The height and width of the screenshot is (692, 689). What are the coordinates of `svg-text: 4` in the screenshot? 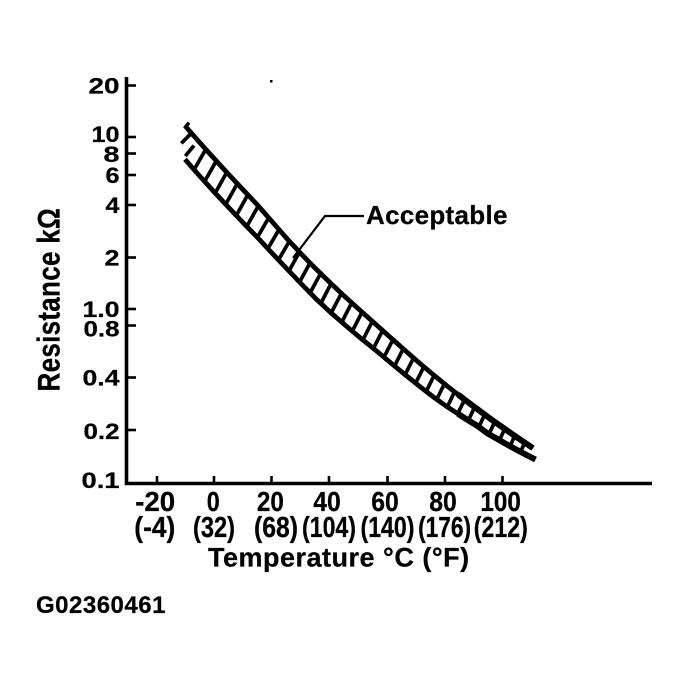 It's located at (113, 205).